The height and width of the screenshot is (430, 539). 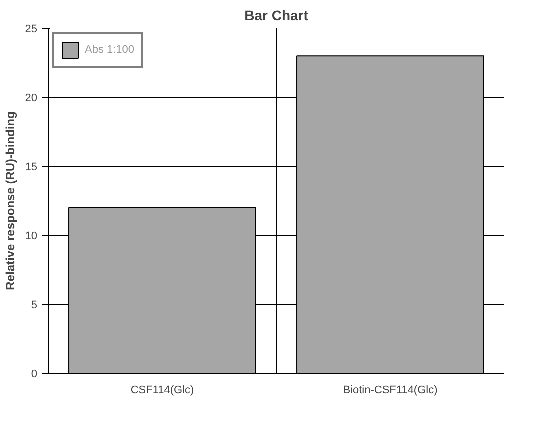 I want to click on y-tick-label: 15, so click(x=31, y=168).